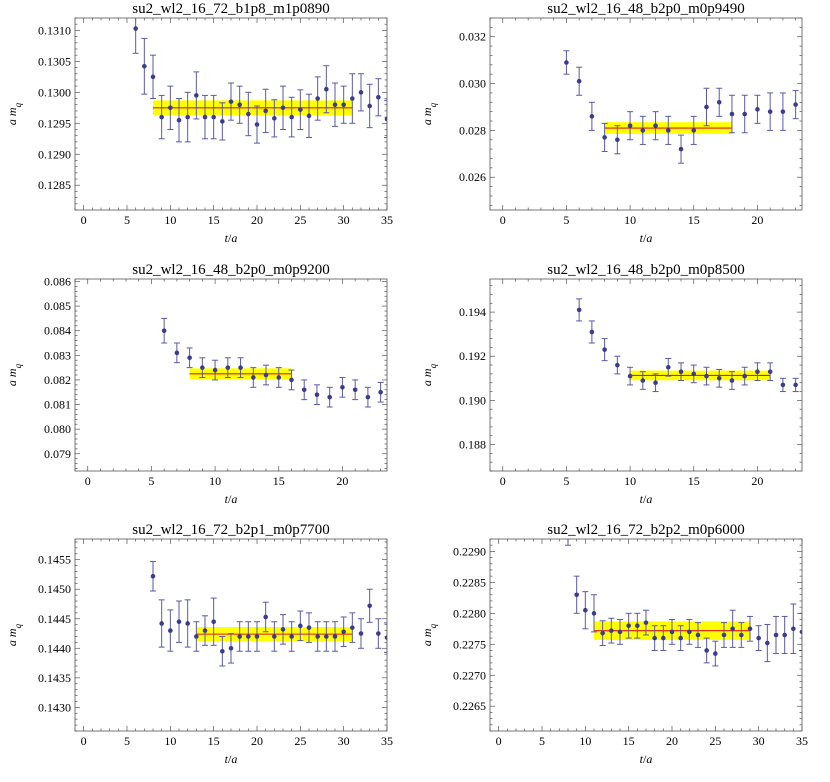 The height and width of the screenshot is (782, 830). Describe the element at coordinates (54, 92) in the screenshot. I see `y-tick-label: 0.1300` at that location.